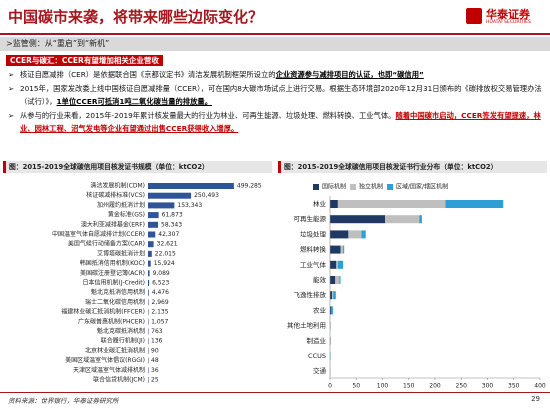 This screenshot has width=550, height=413. I want to click on data-label: 6,523, so click(160, 283).